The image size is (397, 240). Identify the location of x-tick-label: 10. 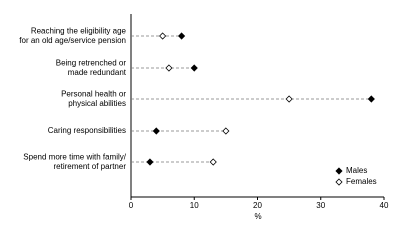
(194, 205).